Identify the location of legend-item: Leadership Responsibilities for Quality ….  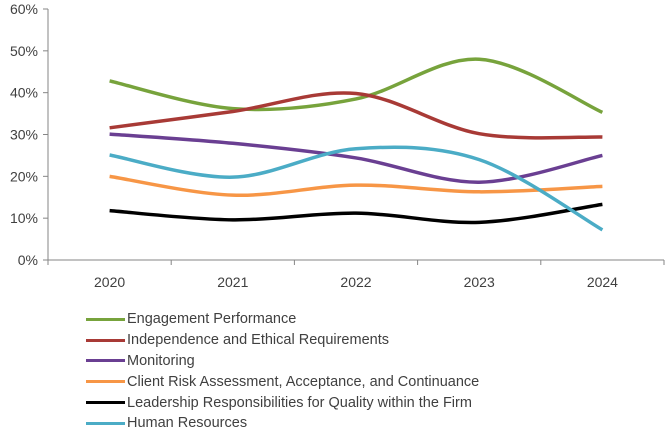
(282, 402).